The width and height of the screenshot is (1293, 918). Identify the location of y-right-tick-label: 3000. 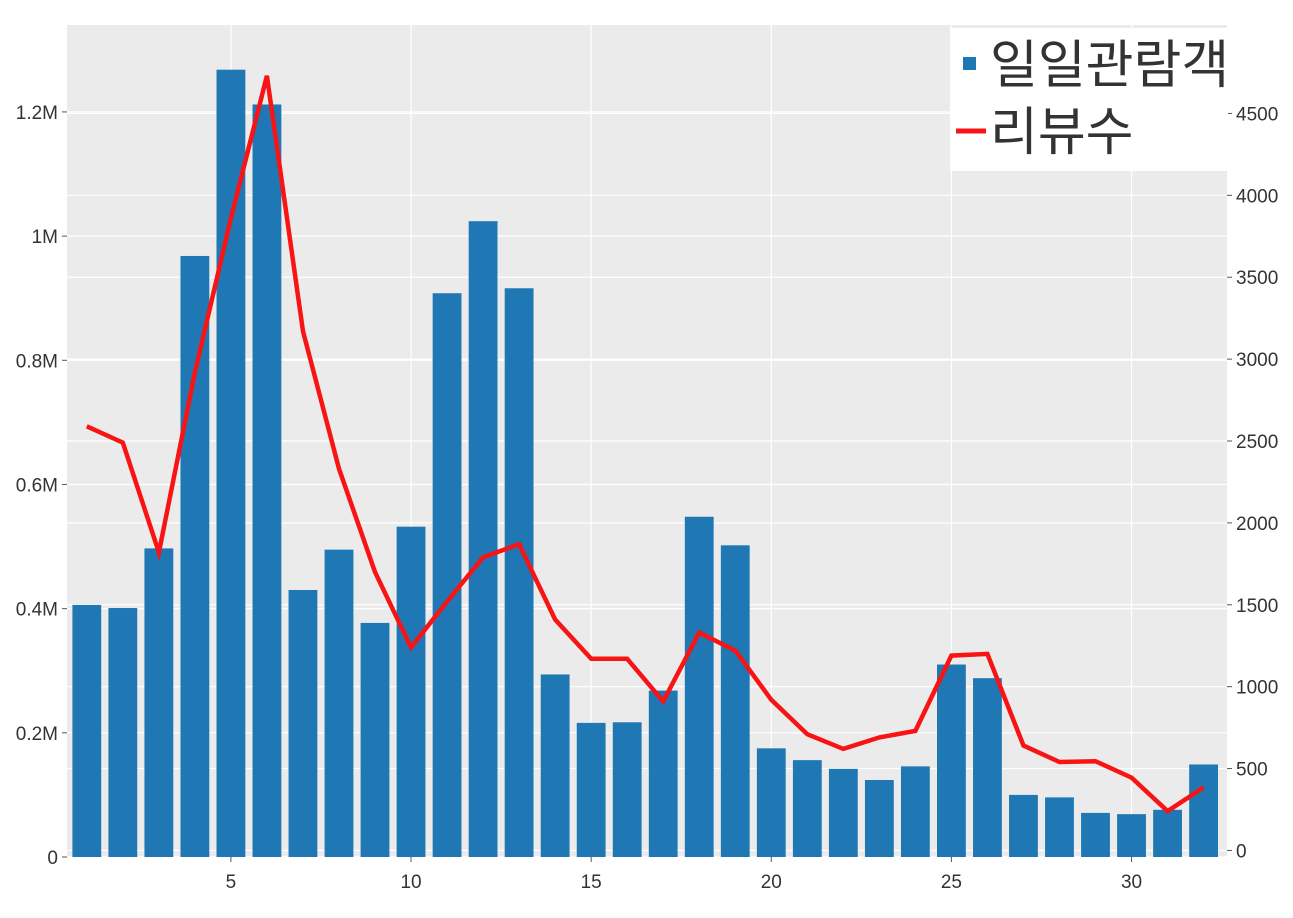
(1257, 360).